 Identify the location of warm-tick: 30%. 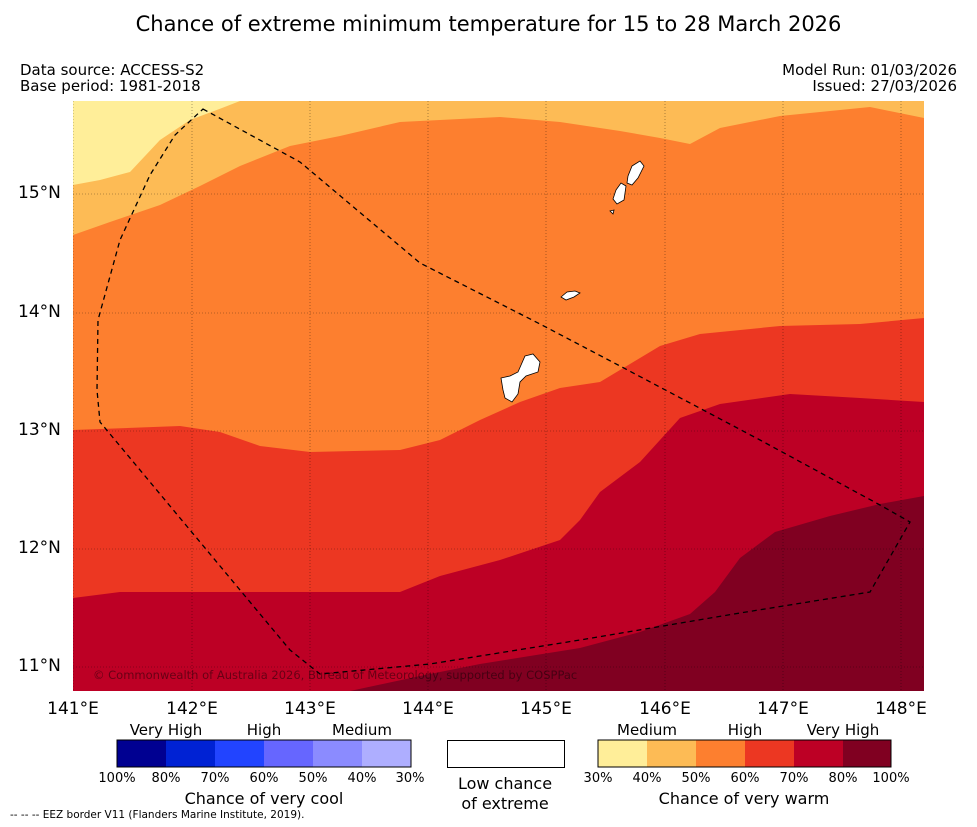
(598, 778).